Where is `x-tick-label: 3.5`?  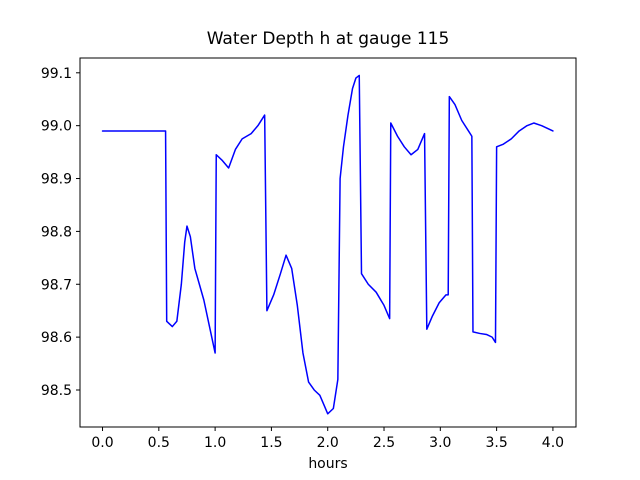 x-tick-label: 3.5 is located at coordinates (496, 443).